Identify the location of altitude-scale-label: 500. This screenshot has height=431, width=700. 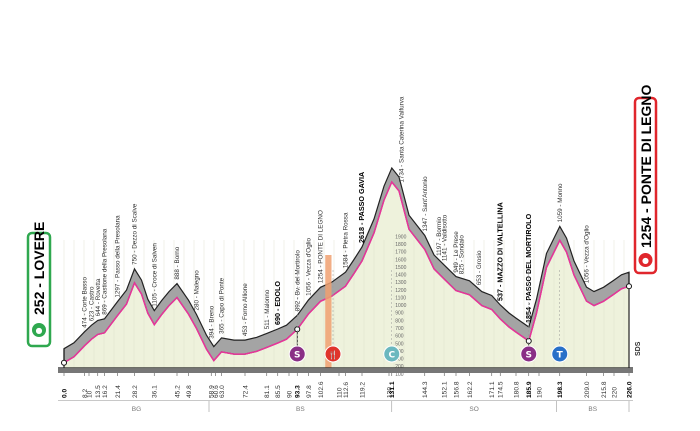
(399, 344).